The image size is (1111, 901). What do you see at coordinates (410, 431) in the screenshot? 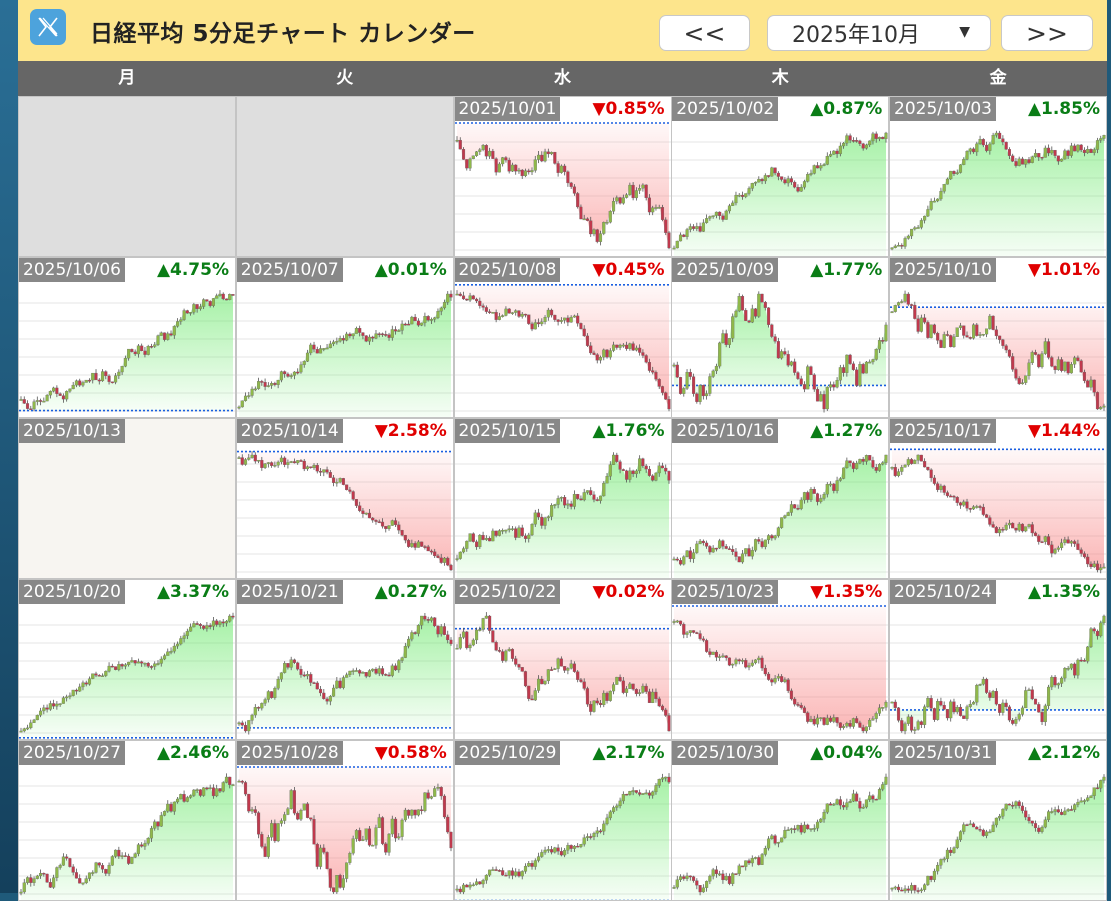
I see `day-change-label: ▼2.58%` at bounding box center [410, 431].